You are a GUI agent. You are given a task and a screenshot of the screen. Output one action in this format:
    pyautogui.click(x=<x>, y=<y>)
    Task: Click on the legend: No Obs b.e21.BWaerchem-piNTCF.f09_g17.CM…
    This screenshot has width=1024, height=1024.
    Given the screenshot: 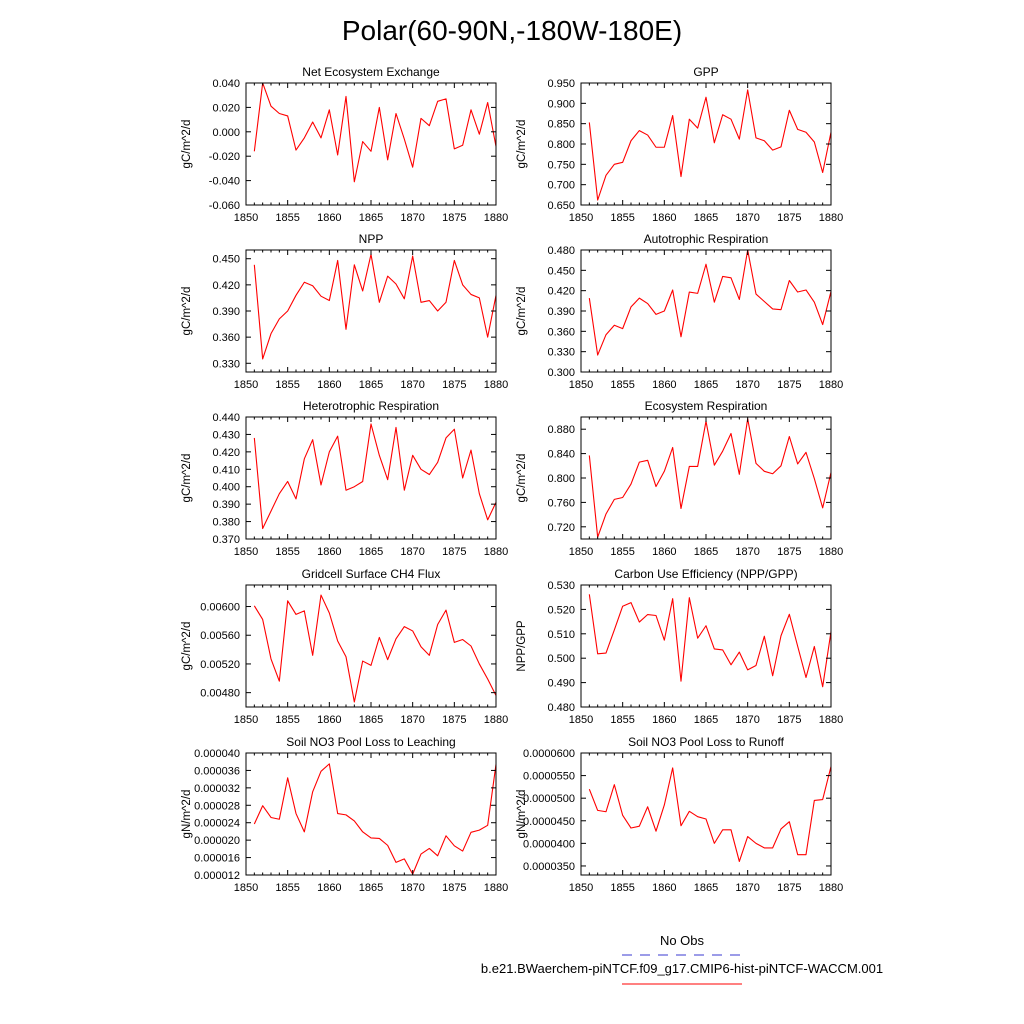 What is the action you would take?
    pyautogui.click(x=682, y=959)
    